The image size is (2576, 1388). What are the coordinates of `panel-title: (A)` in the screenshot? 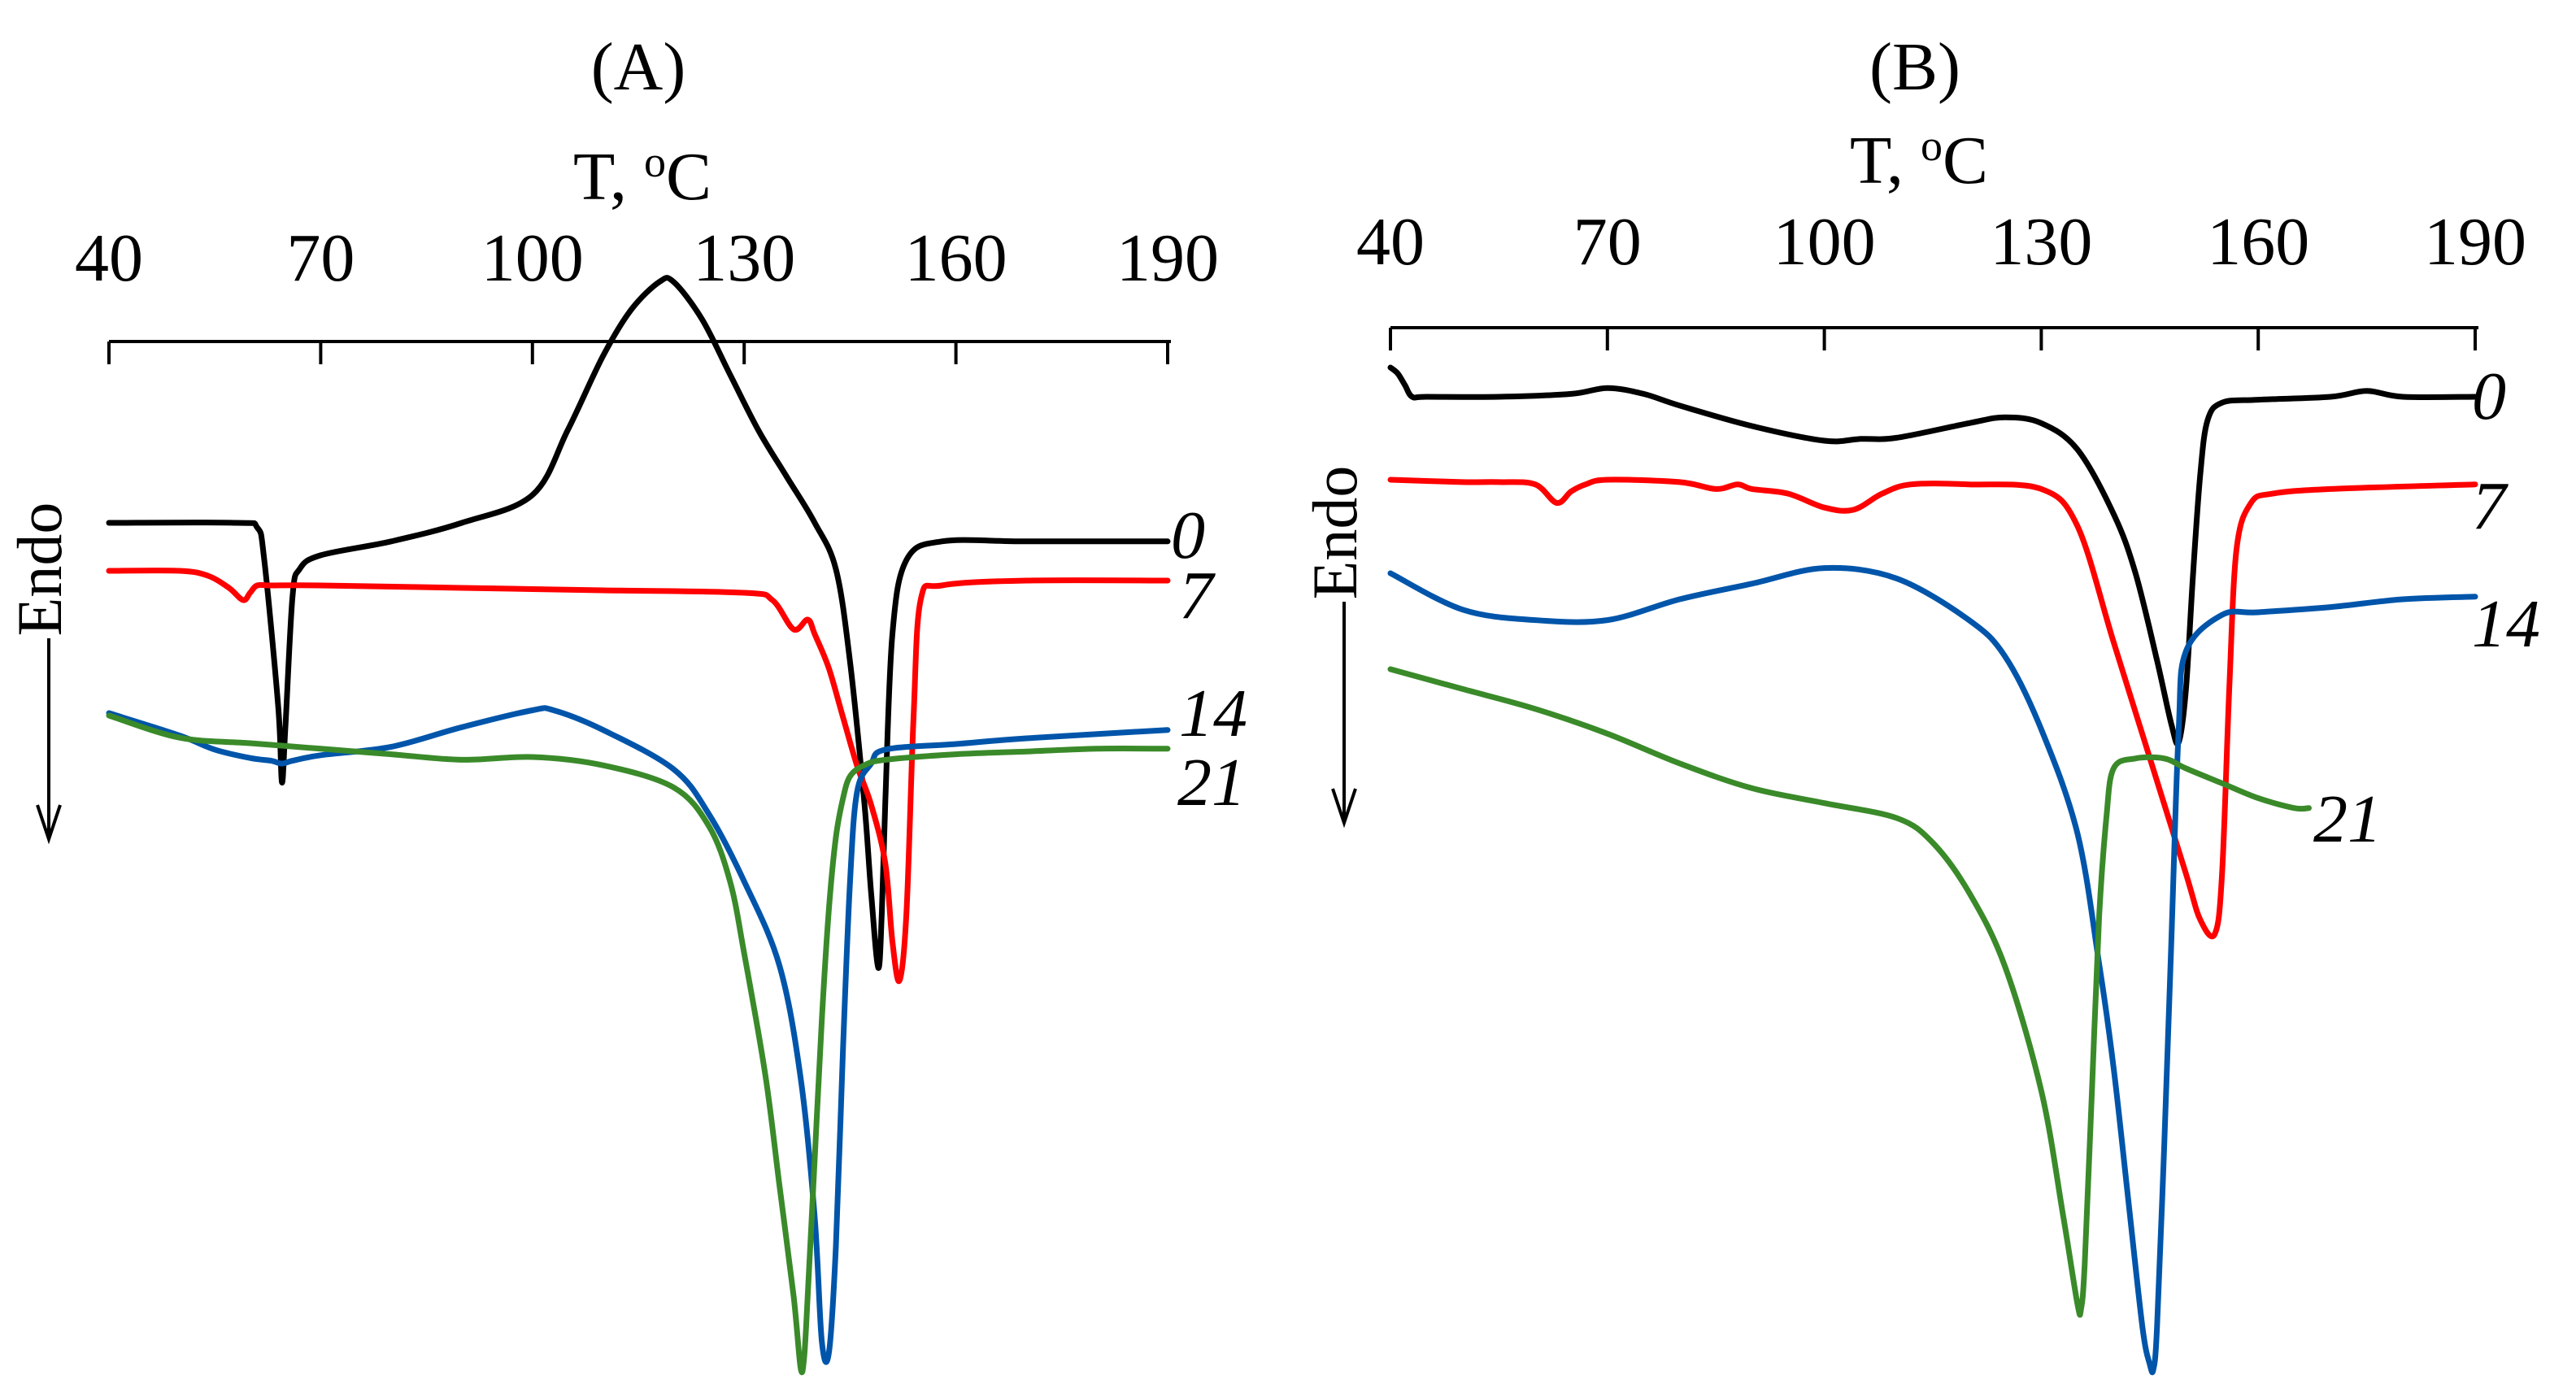 It's located at (638, 67).